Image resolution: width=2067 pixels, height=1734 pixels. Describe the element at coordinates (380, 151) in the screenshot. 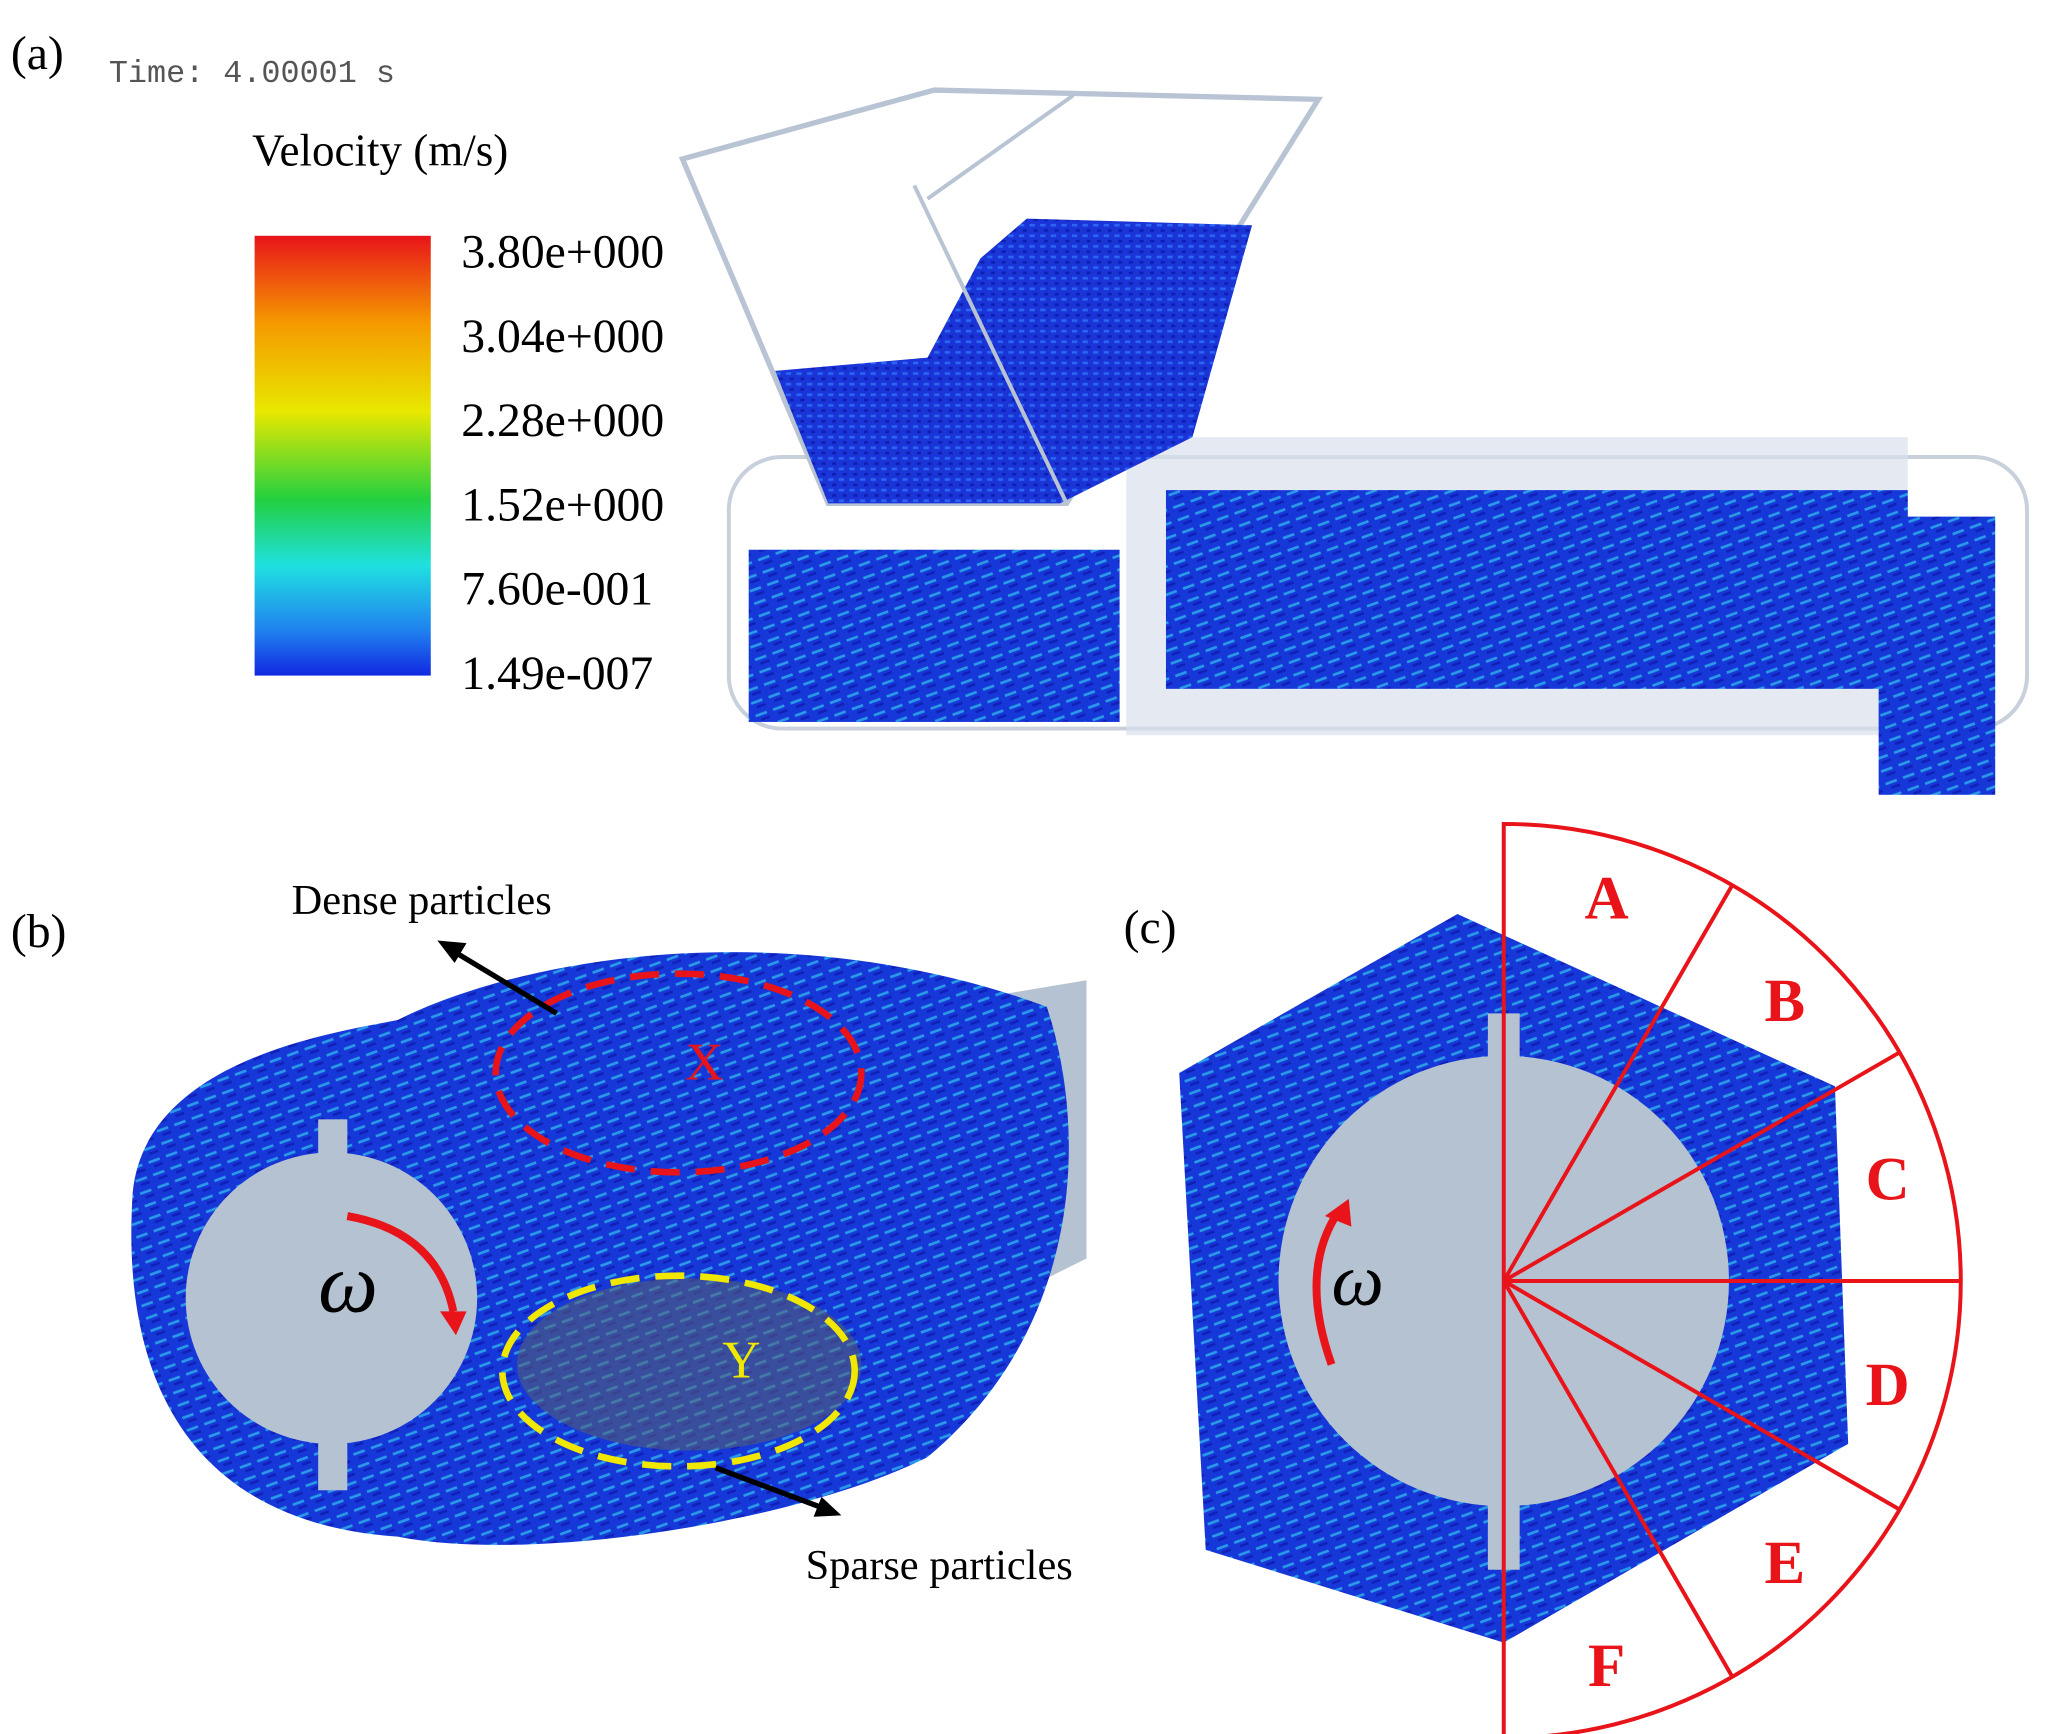

I see `colorbar-title: Velocity (m/s)` at that location.